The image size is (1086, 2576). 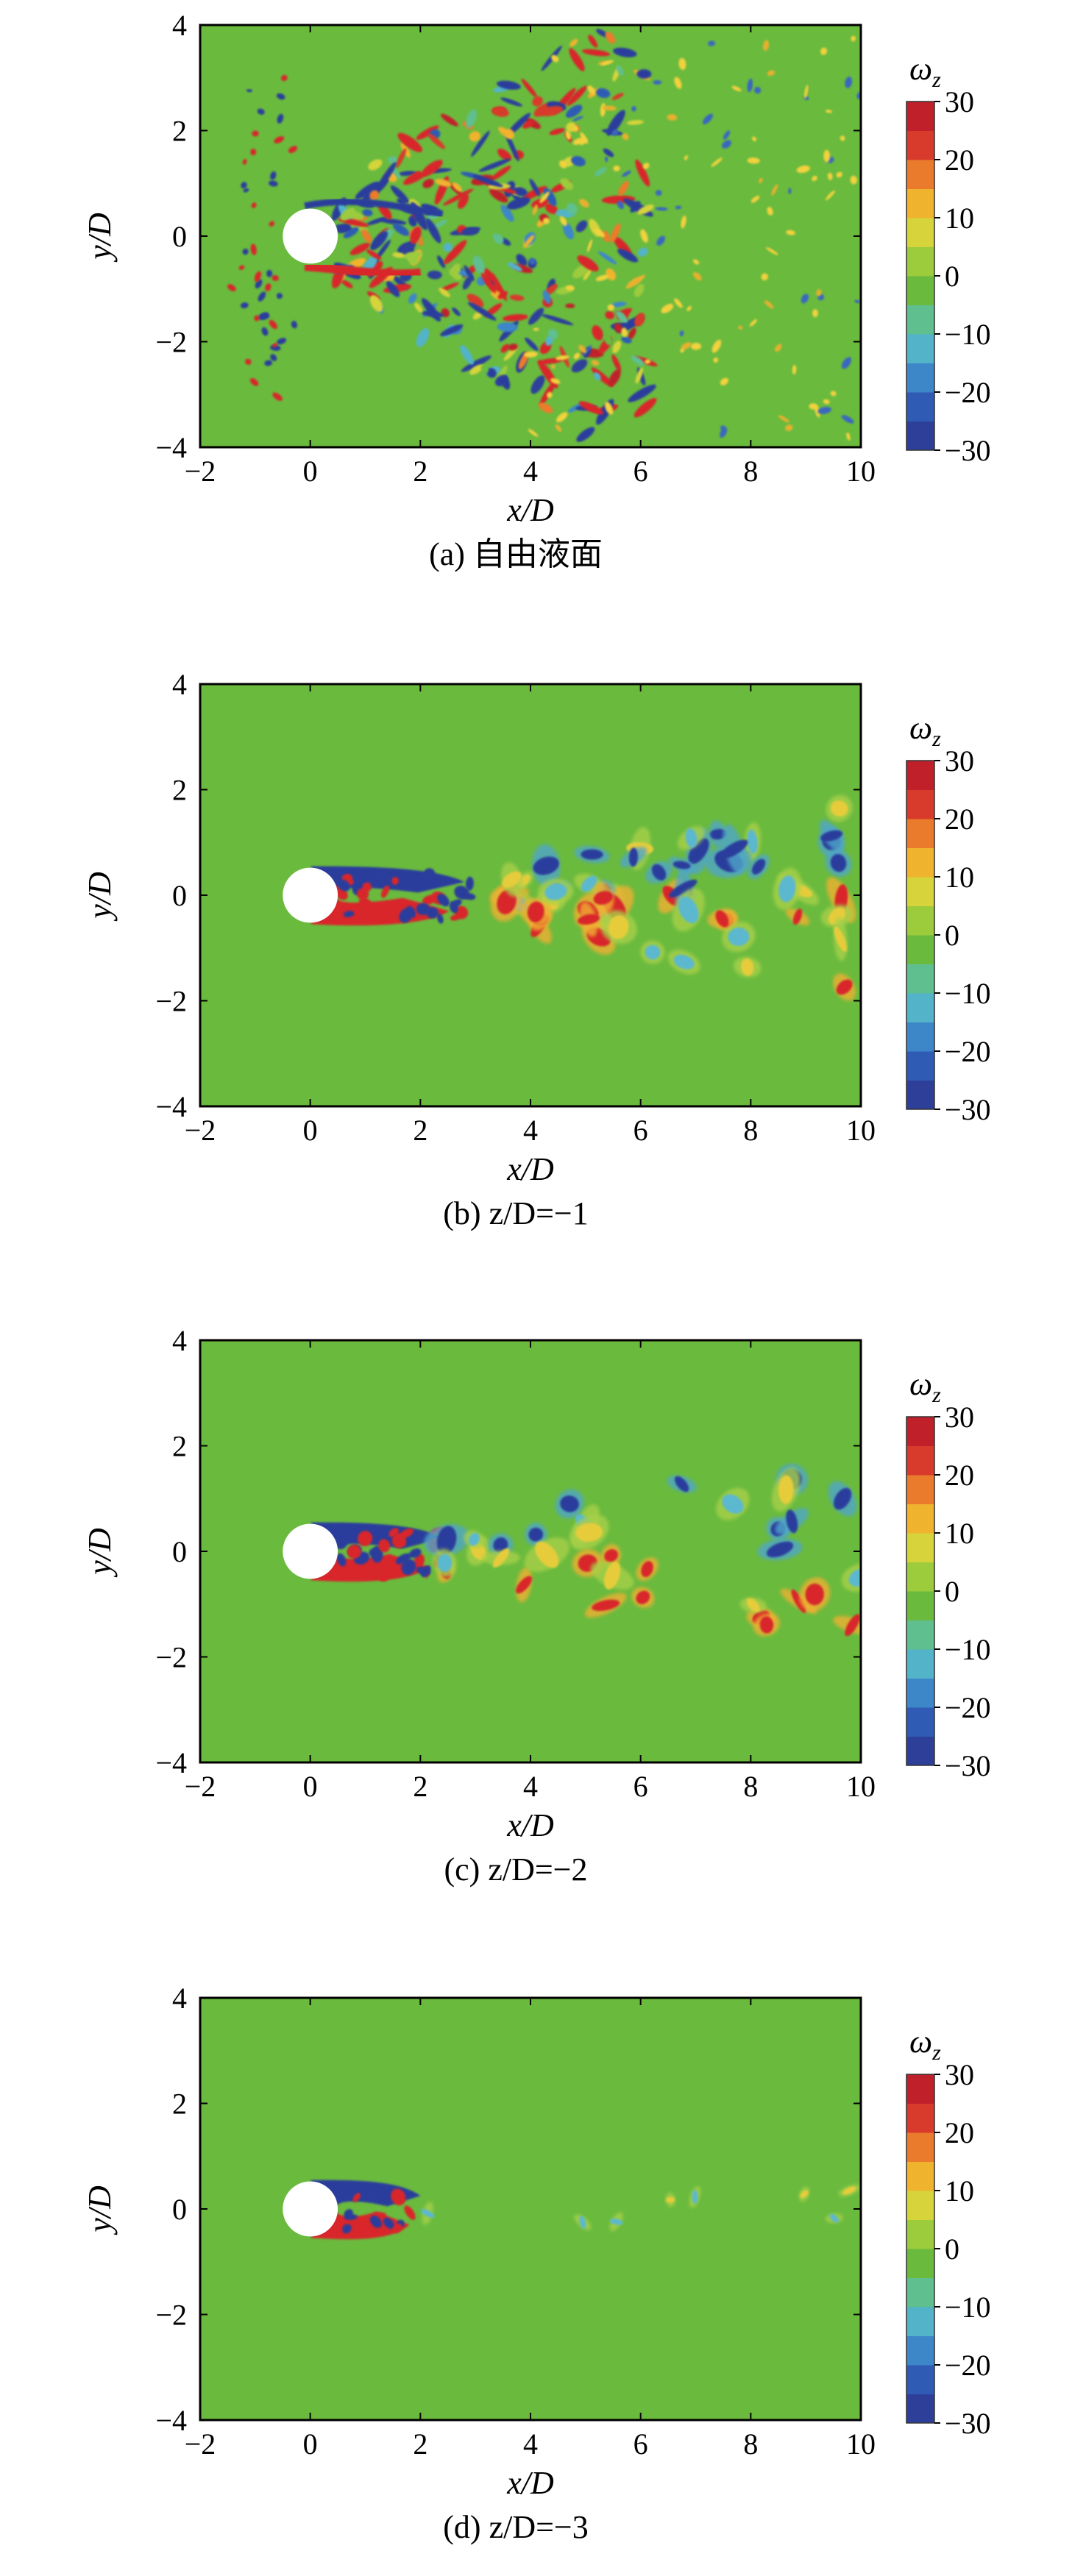 I want to click on colorbar: 30 20 10 0 −10 −20 −30 ωz, so click(x=948, y=2232).